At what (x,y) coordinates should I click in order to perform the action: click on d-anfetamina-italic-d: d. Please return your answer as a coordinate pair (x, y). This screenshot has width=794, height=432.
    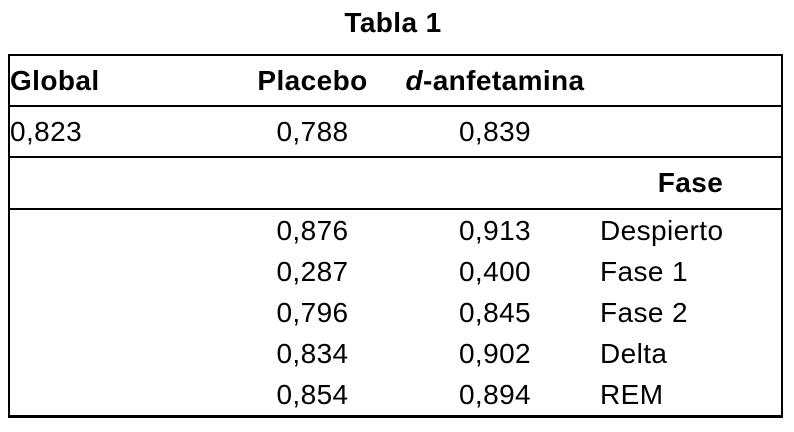
    Looking at the image, I should click on (414, 80).